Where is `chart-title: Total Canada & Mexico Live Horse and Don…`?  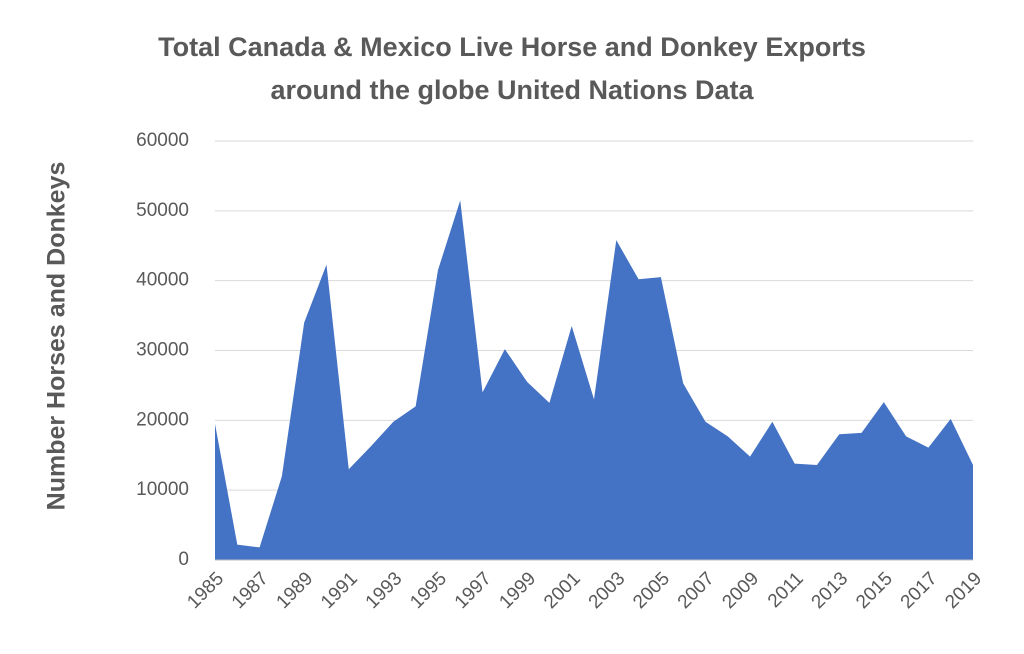
chart-title: Total Canada & Mexico Live Horse and Don… is located at coordinates (512, 69).